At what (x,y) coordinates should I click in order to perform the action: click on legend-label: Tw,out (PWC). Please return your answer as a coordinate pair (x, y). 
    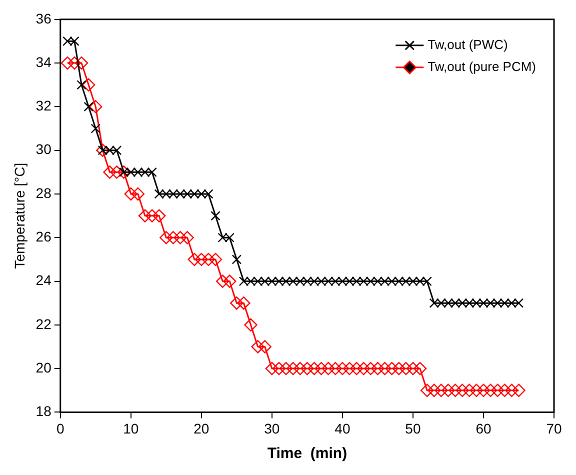
    Looking at the image, I should click on (468, 44).